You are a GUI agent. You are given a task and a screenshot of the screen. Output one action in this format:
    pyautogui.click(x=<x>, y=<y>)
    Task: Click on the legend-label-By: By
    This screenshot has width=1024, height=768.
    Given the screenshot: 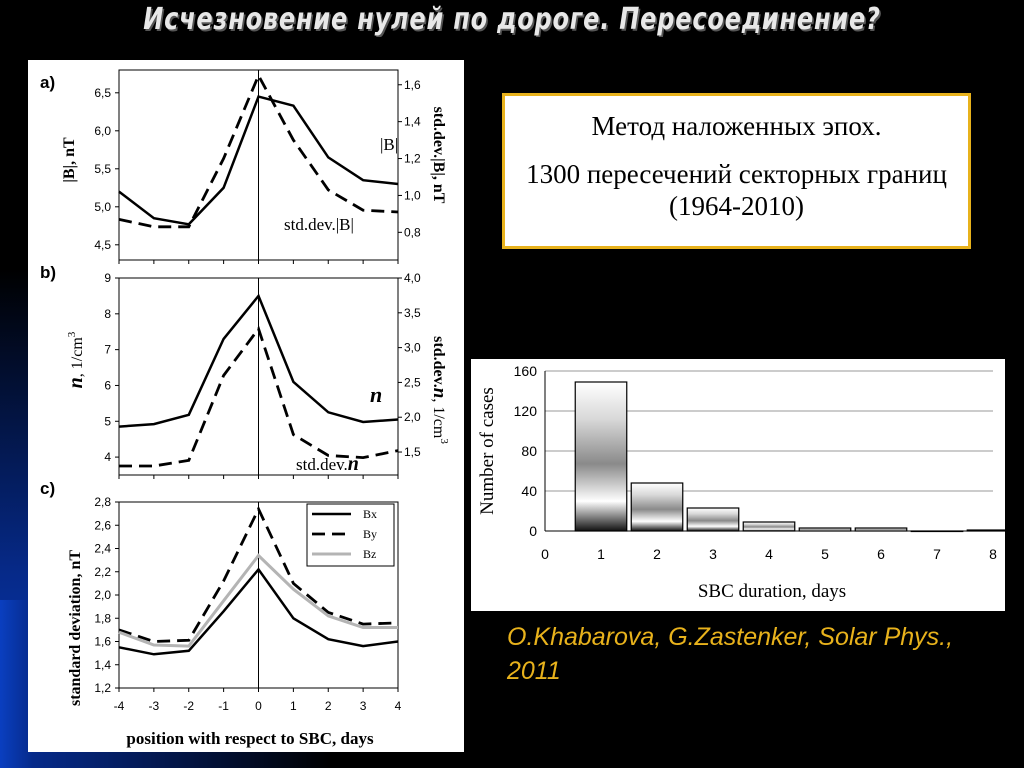 What is the action you would take?
    pyautogui.click(x=370, y=534)
    